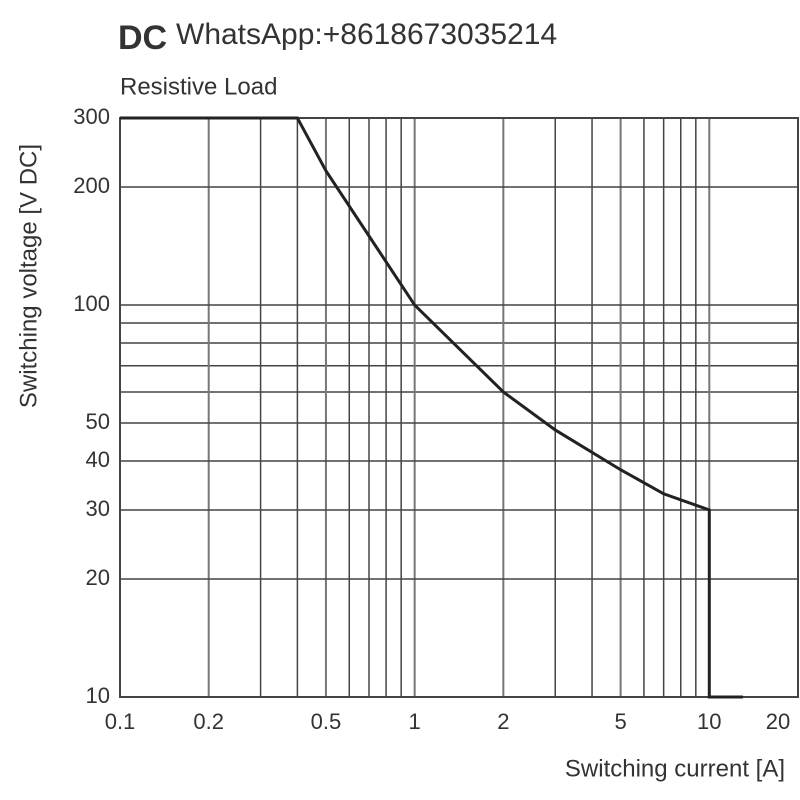 This screenshot has width=800, height=800. I want to click on x-tick-label: 10, so click(709, 721).